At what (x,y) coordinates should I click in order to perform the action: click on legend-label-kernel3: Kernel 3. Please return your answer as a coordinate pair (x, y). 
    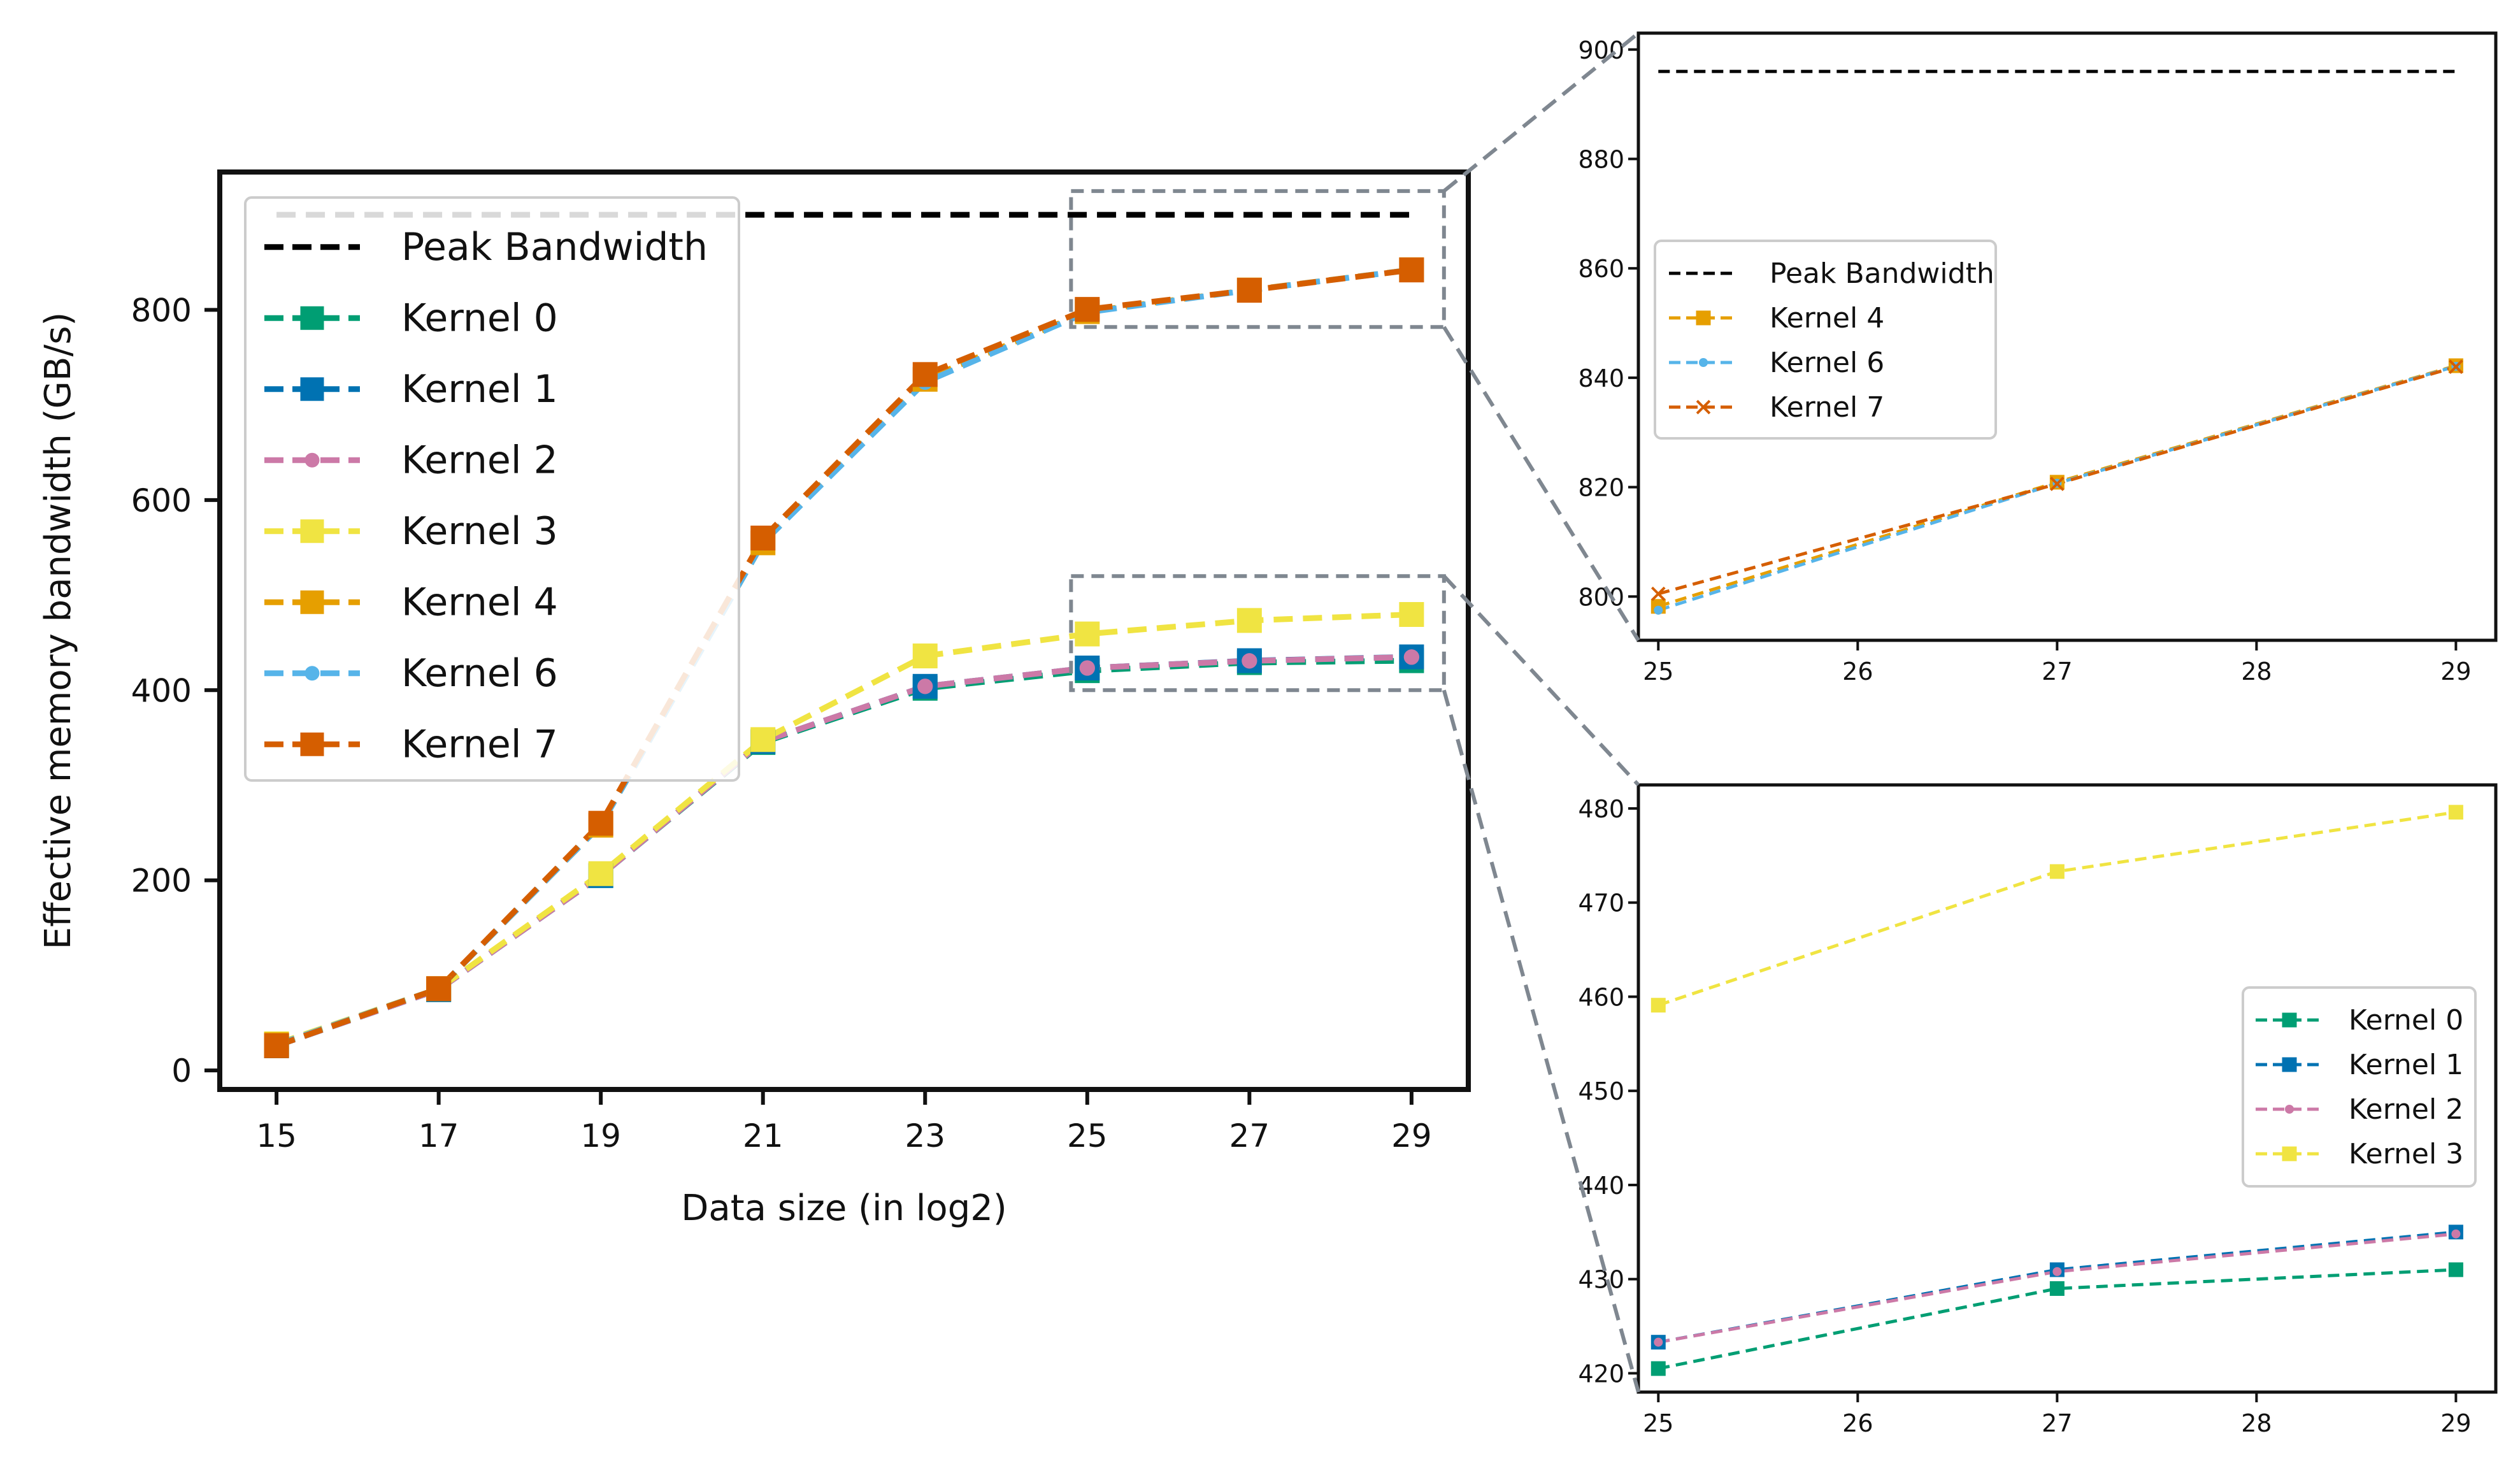
    Looking at the image, I should click on (479, 531).